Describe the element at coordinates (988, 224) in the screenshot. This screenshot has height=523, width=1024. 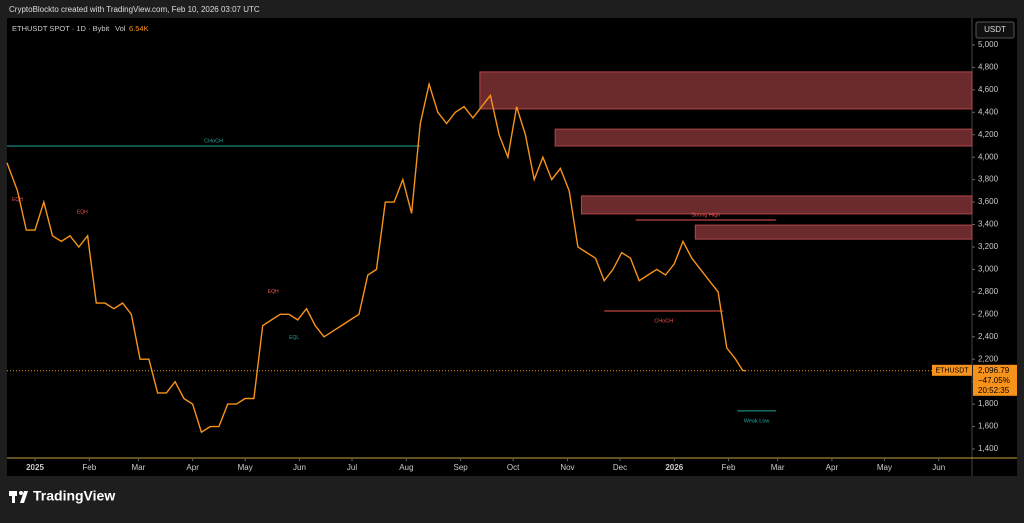
I see `y-tick-label: 3,400` at that location.